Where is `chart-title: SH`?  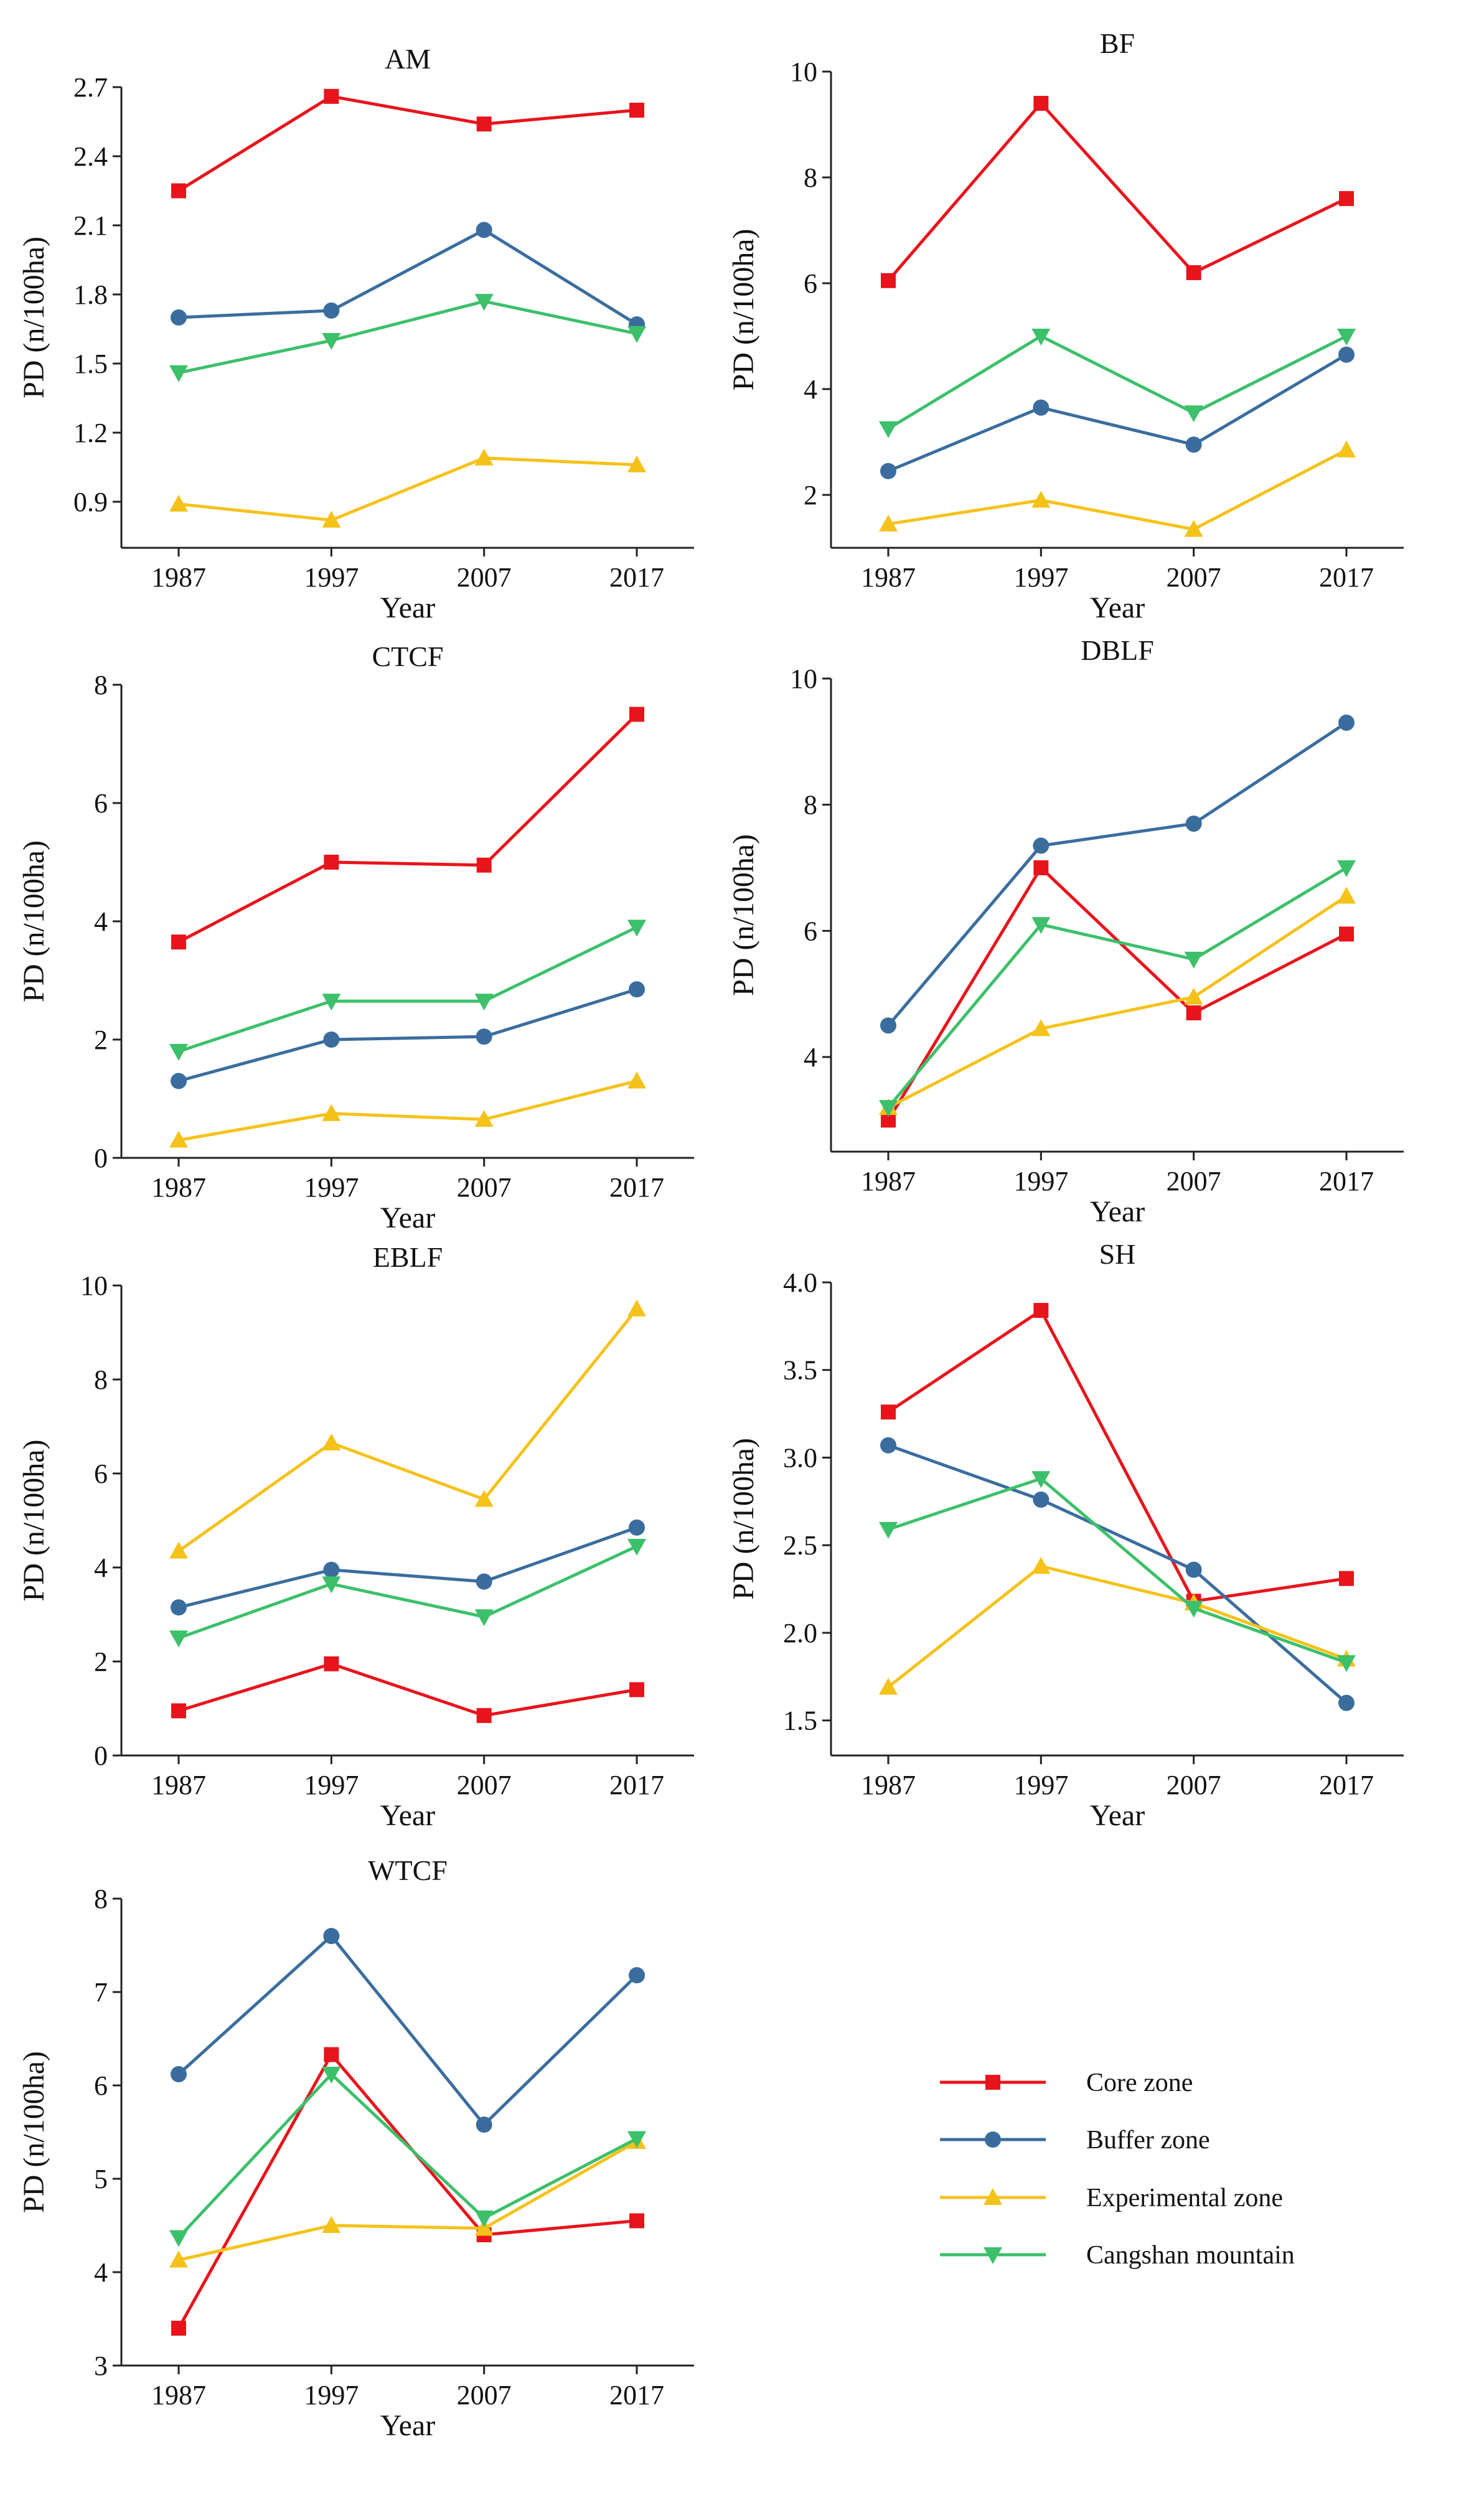
chart-title: SH is located at coordinates (1117, 1254).